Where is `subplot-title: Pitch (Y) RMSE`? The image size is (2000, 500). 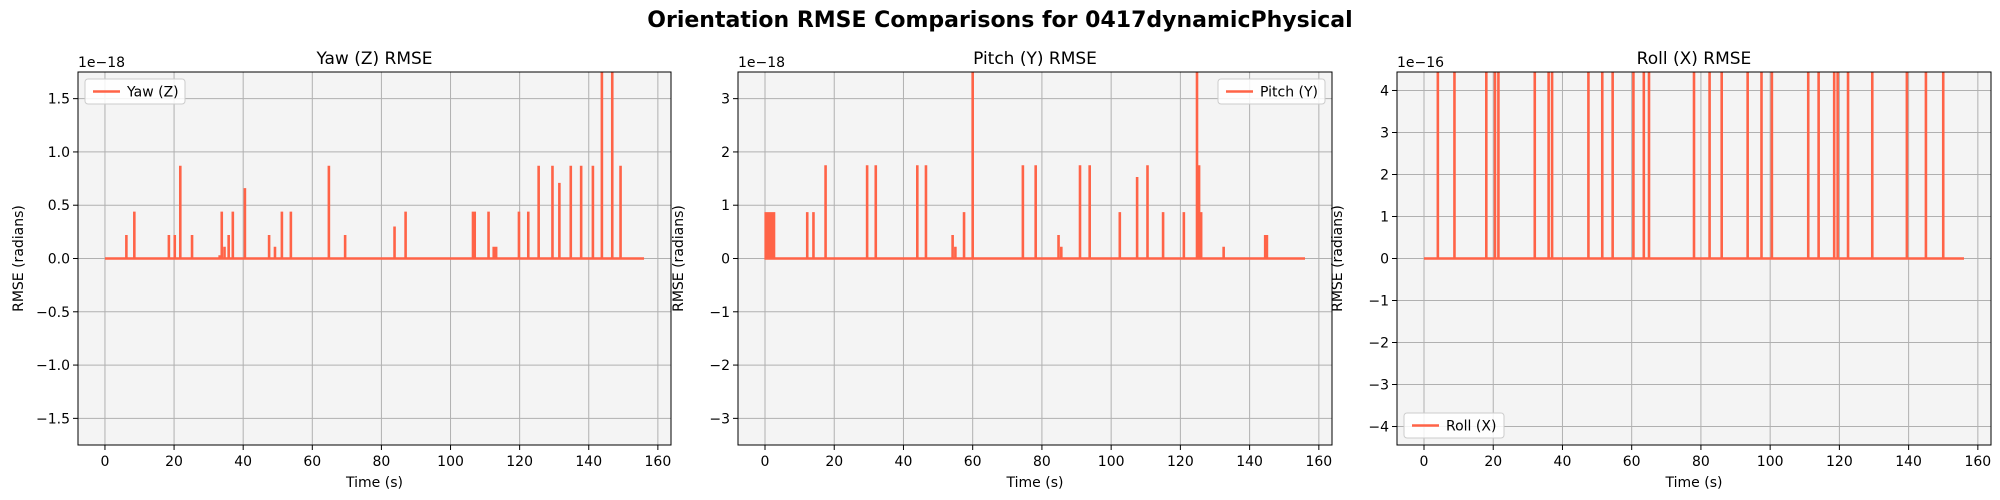 subplot-title: Pitch (Y) RMSE is located at coordinates (1035, 59).